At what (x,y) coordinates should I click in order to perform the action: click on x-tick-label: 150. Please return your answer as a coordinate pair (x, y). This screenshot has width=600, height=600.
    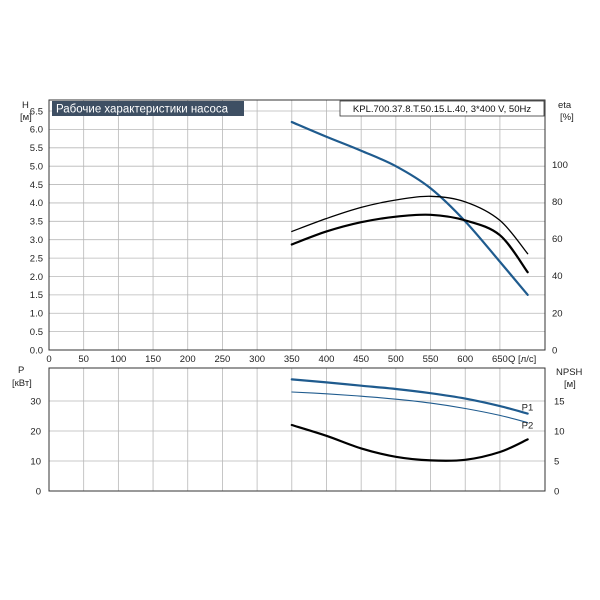
    Looking at the image, I should click on (153, 359).